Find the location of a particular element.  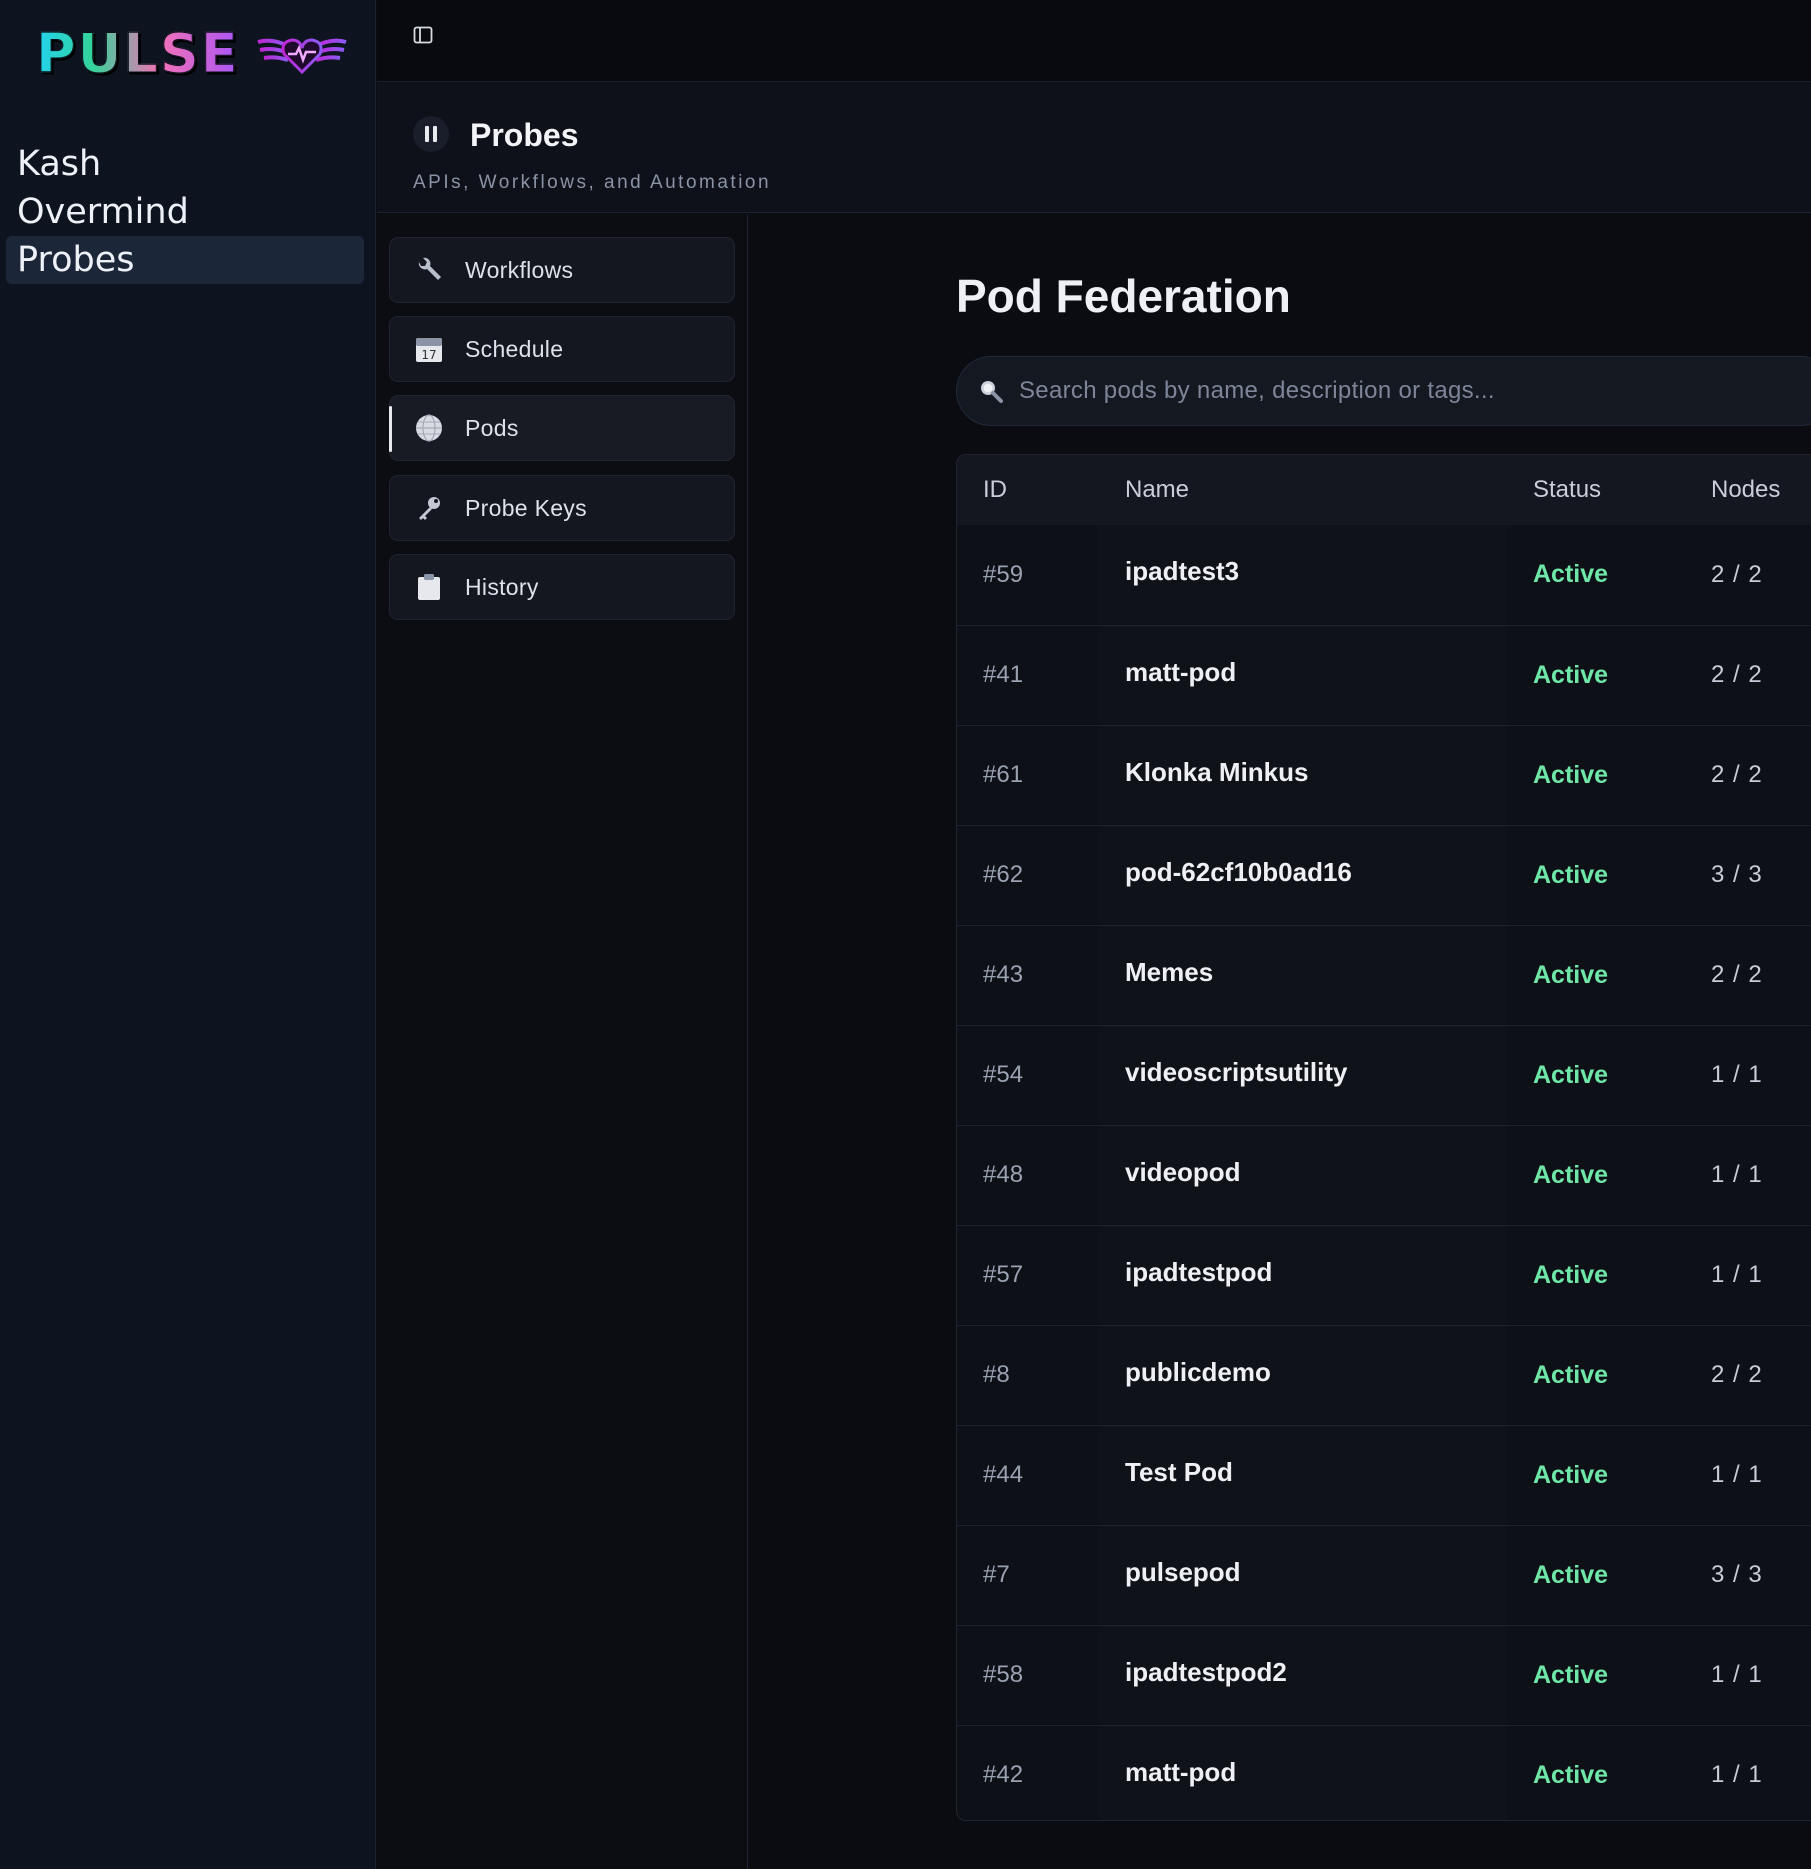

clipboard-icon is located at coordinates (429, 587).